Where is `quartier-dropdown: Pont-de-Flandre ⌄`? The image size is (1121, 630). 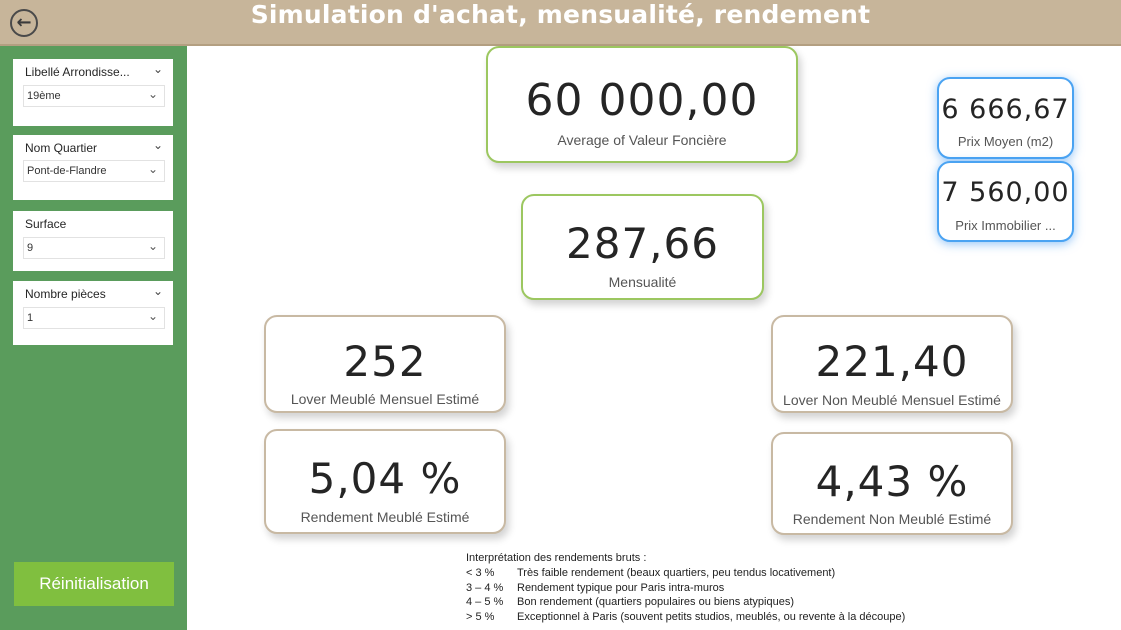
quartier-dropdown: Pont-de-Flandre ⌄ is located at coordinates (94, 171).